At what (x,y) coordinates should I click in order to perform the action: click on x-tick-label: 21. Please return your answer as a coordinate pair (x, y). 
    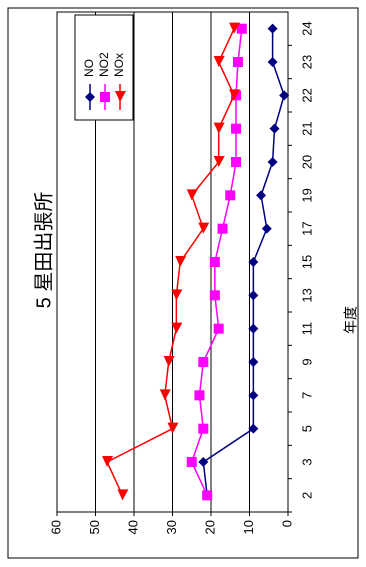
    Looking at the image, I should click on (306, 128).